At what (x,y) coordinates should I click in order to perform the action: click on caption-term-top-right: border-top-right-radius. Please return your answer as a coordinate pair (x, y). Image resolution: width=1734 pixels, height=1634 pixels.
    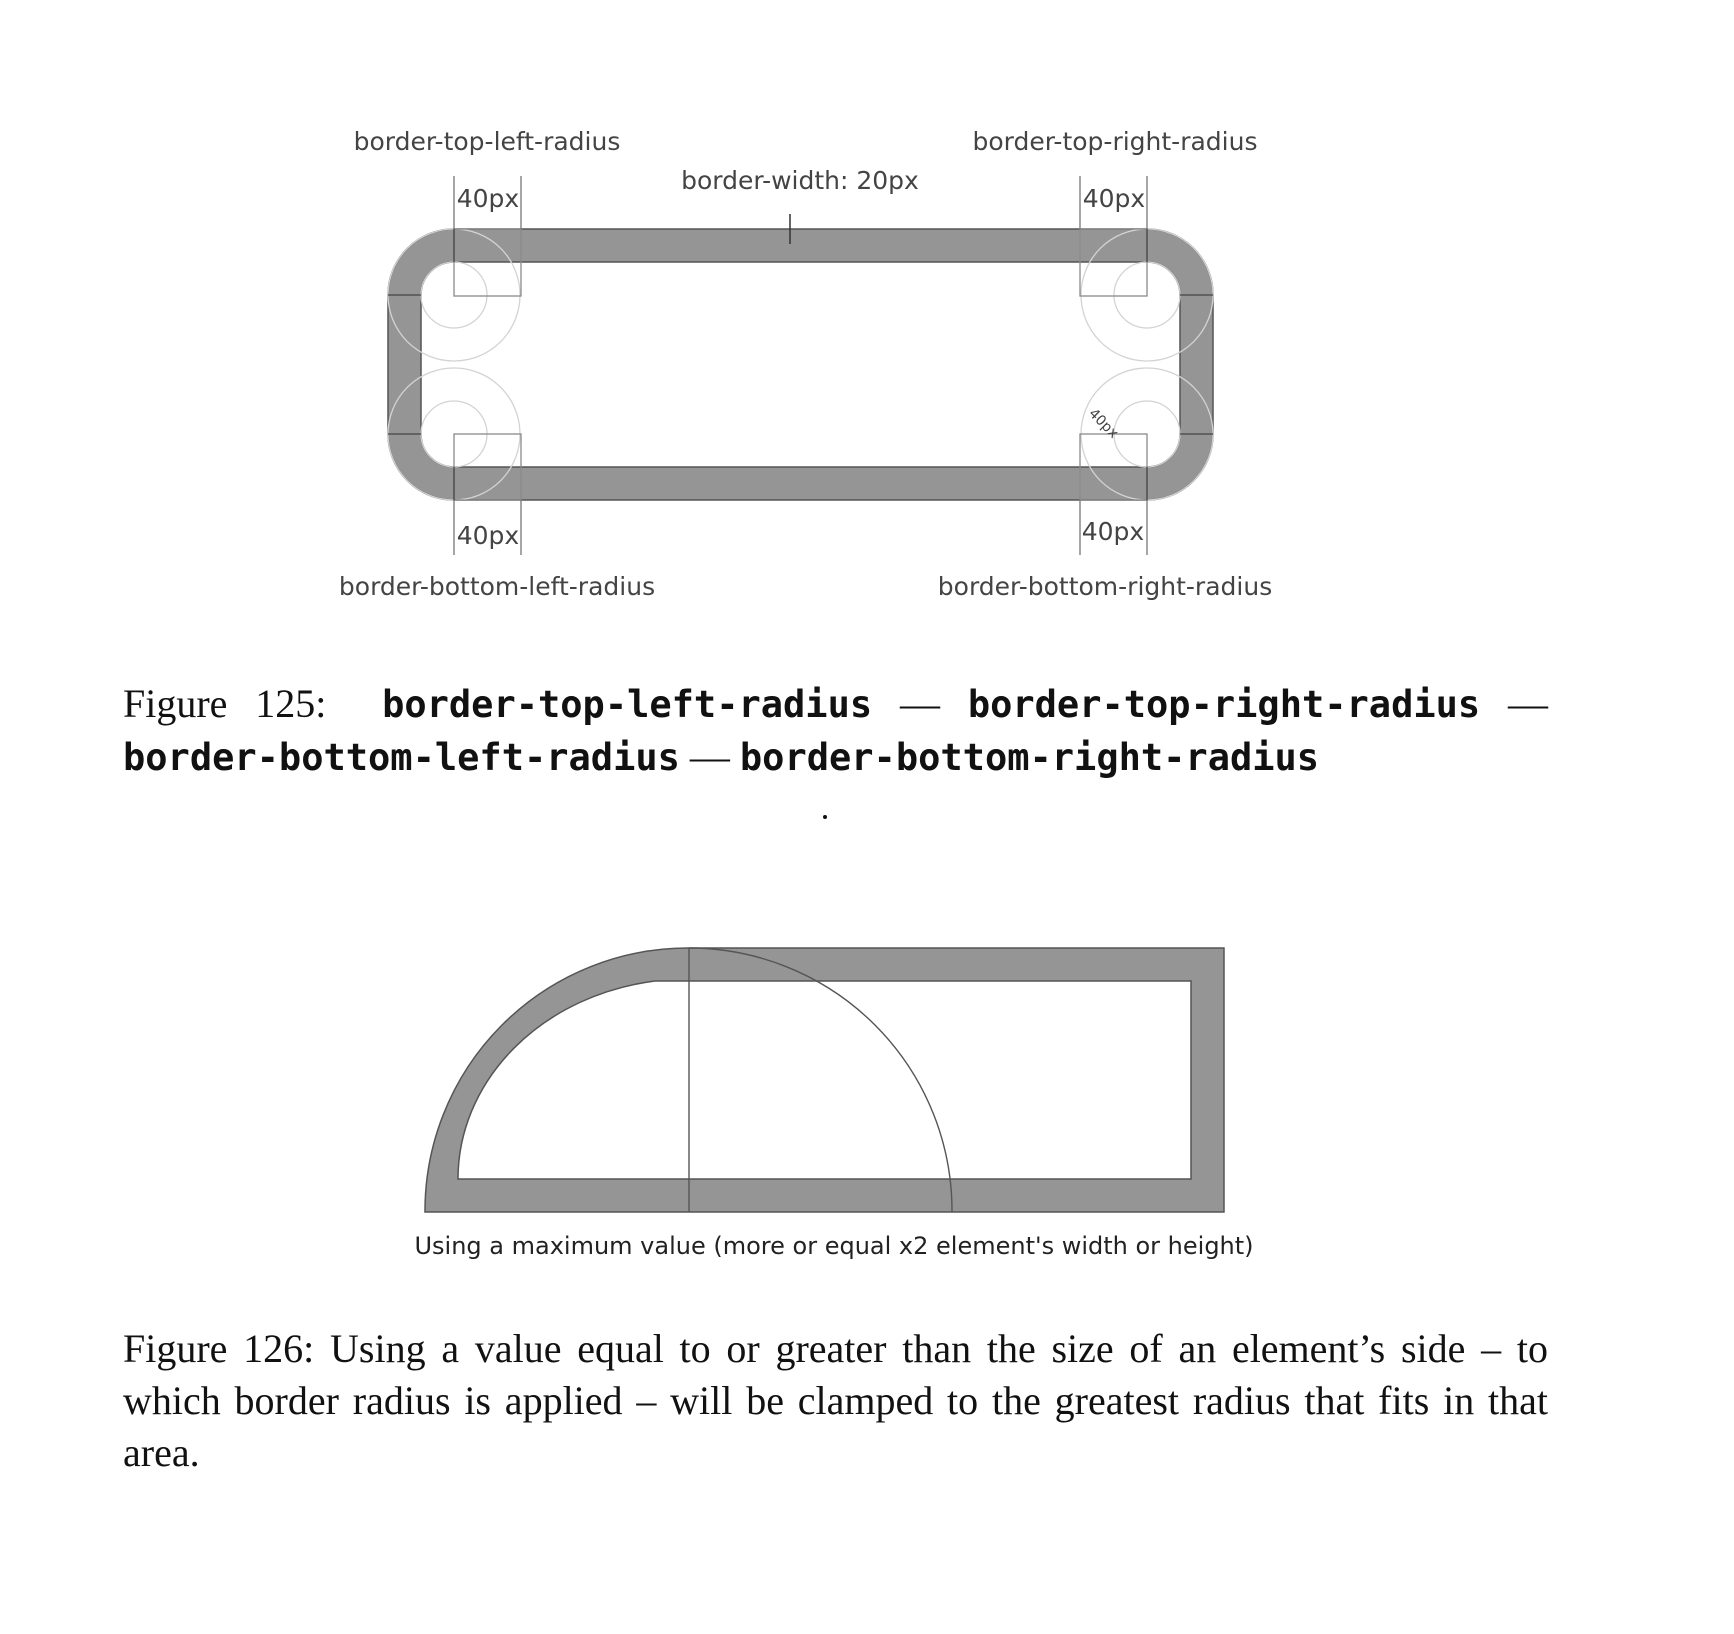
    Looking at the image, I should click on (1224, 704).